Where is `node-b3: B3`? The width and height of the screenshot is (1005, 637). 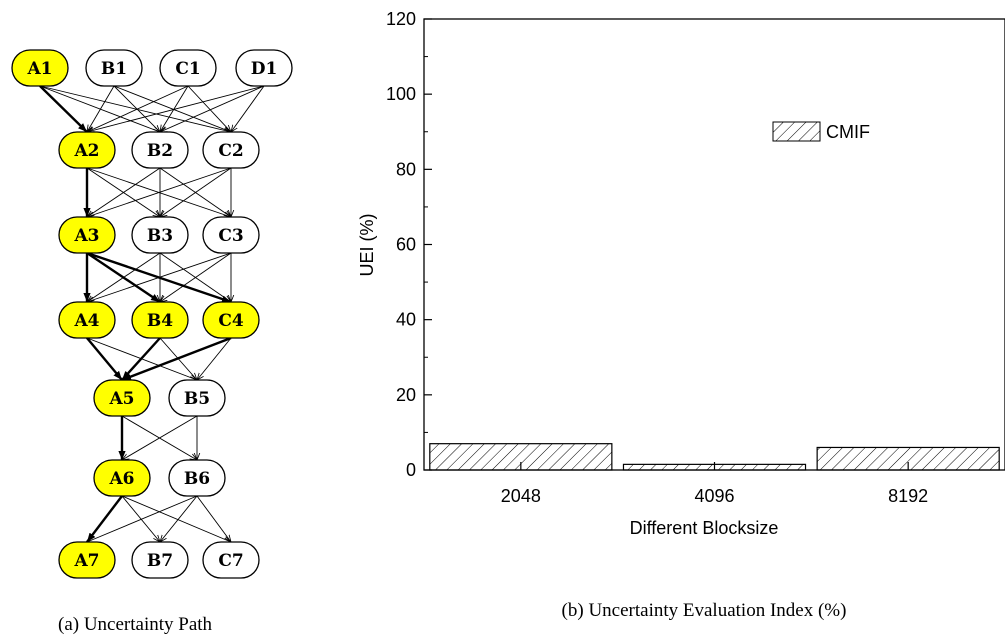 node-b3: B3 is located at coordinates (160, 235).